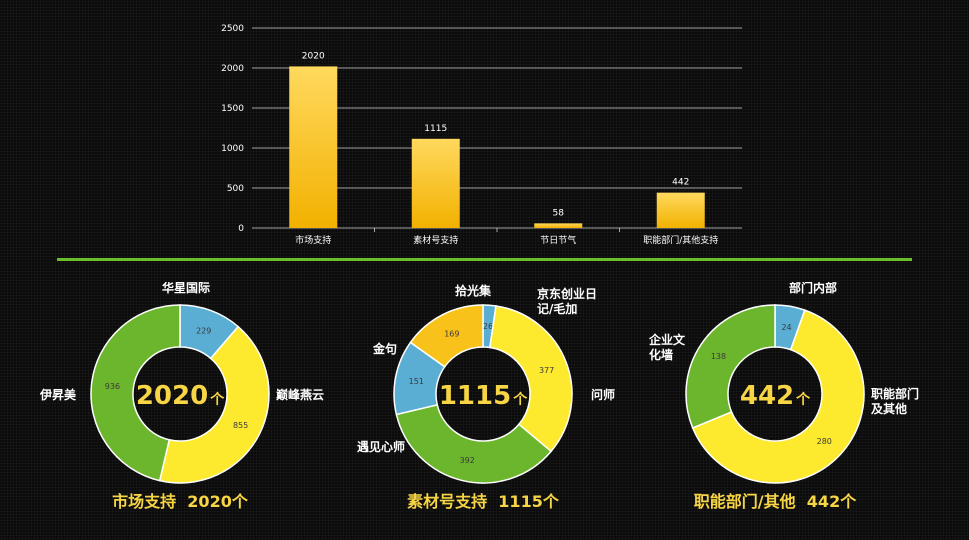 The height and width of the screenshot is (540, 969). Describe the element at coordinates (240, 425) in the screenshot. I see `slice-value-label: 855` at that location.